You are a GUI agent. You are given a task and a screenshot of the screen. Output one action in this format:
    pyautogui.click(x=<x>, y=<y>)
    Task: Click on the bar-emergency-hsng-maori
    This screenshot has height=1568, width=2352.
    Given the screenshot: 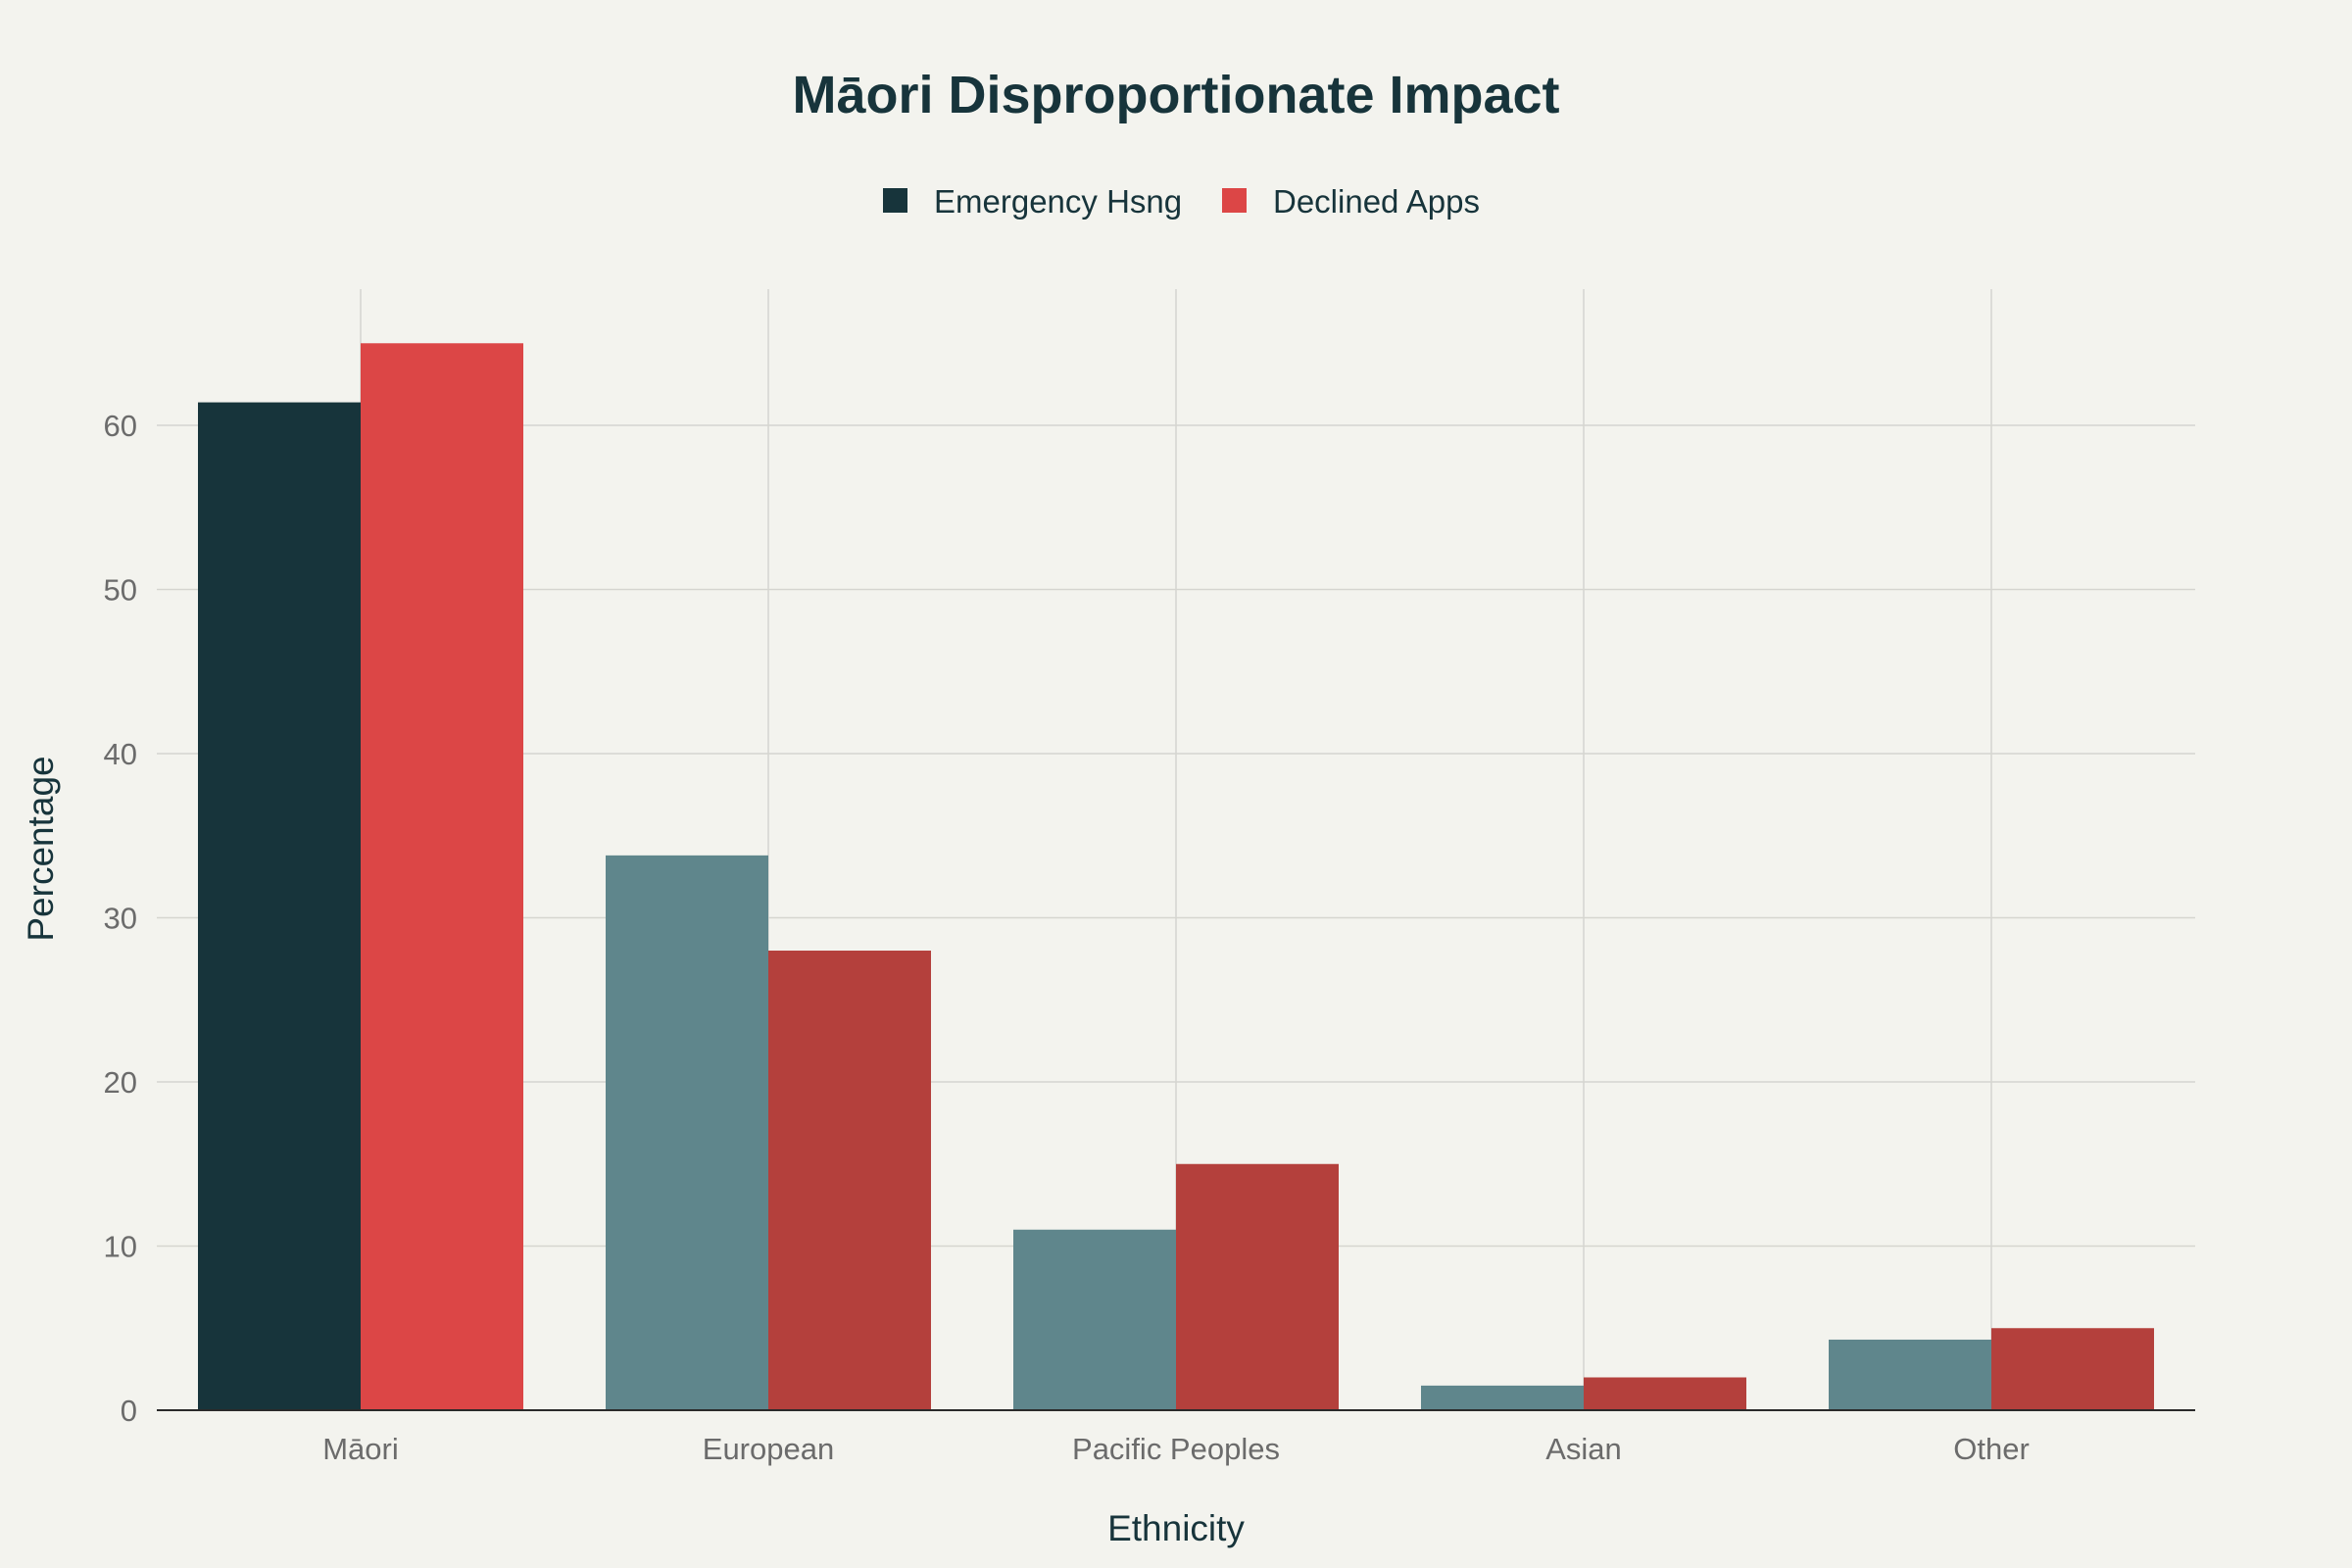 What is the action you would take?
    pyautogui.click(x=279, y=906)
    